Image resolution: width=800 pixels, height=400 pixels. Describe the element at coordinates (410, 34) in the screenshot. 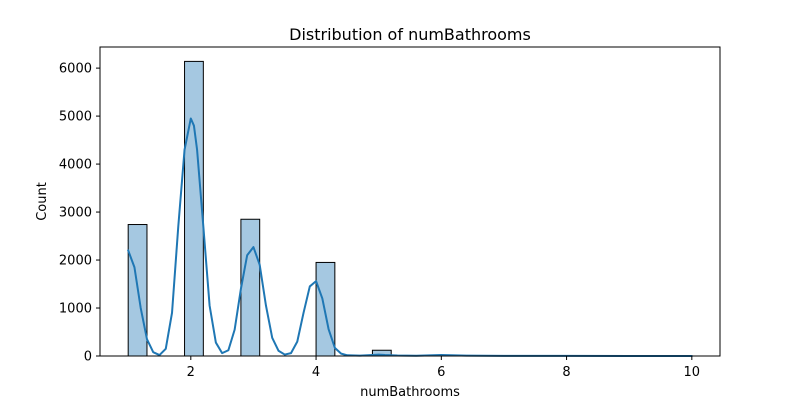

I see `chart-title: Distribution of numBathrooms` at that location.